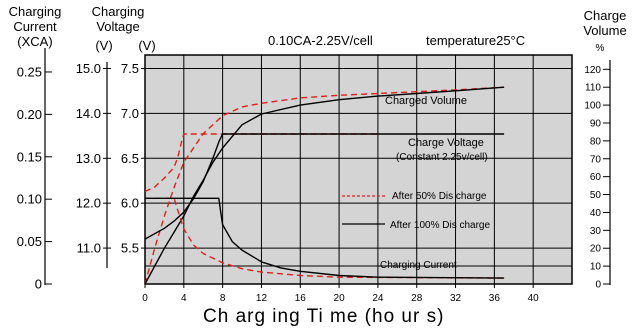 Image resolution: width=643 pixels, height=333 pixels. What do you see at coordinates (118, 11) in the screenshot?
I see `voltage-axis-title-line1: Charging` at bounding box center [118, 11].